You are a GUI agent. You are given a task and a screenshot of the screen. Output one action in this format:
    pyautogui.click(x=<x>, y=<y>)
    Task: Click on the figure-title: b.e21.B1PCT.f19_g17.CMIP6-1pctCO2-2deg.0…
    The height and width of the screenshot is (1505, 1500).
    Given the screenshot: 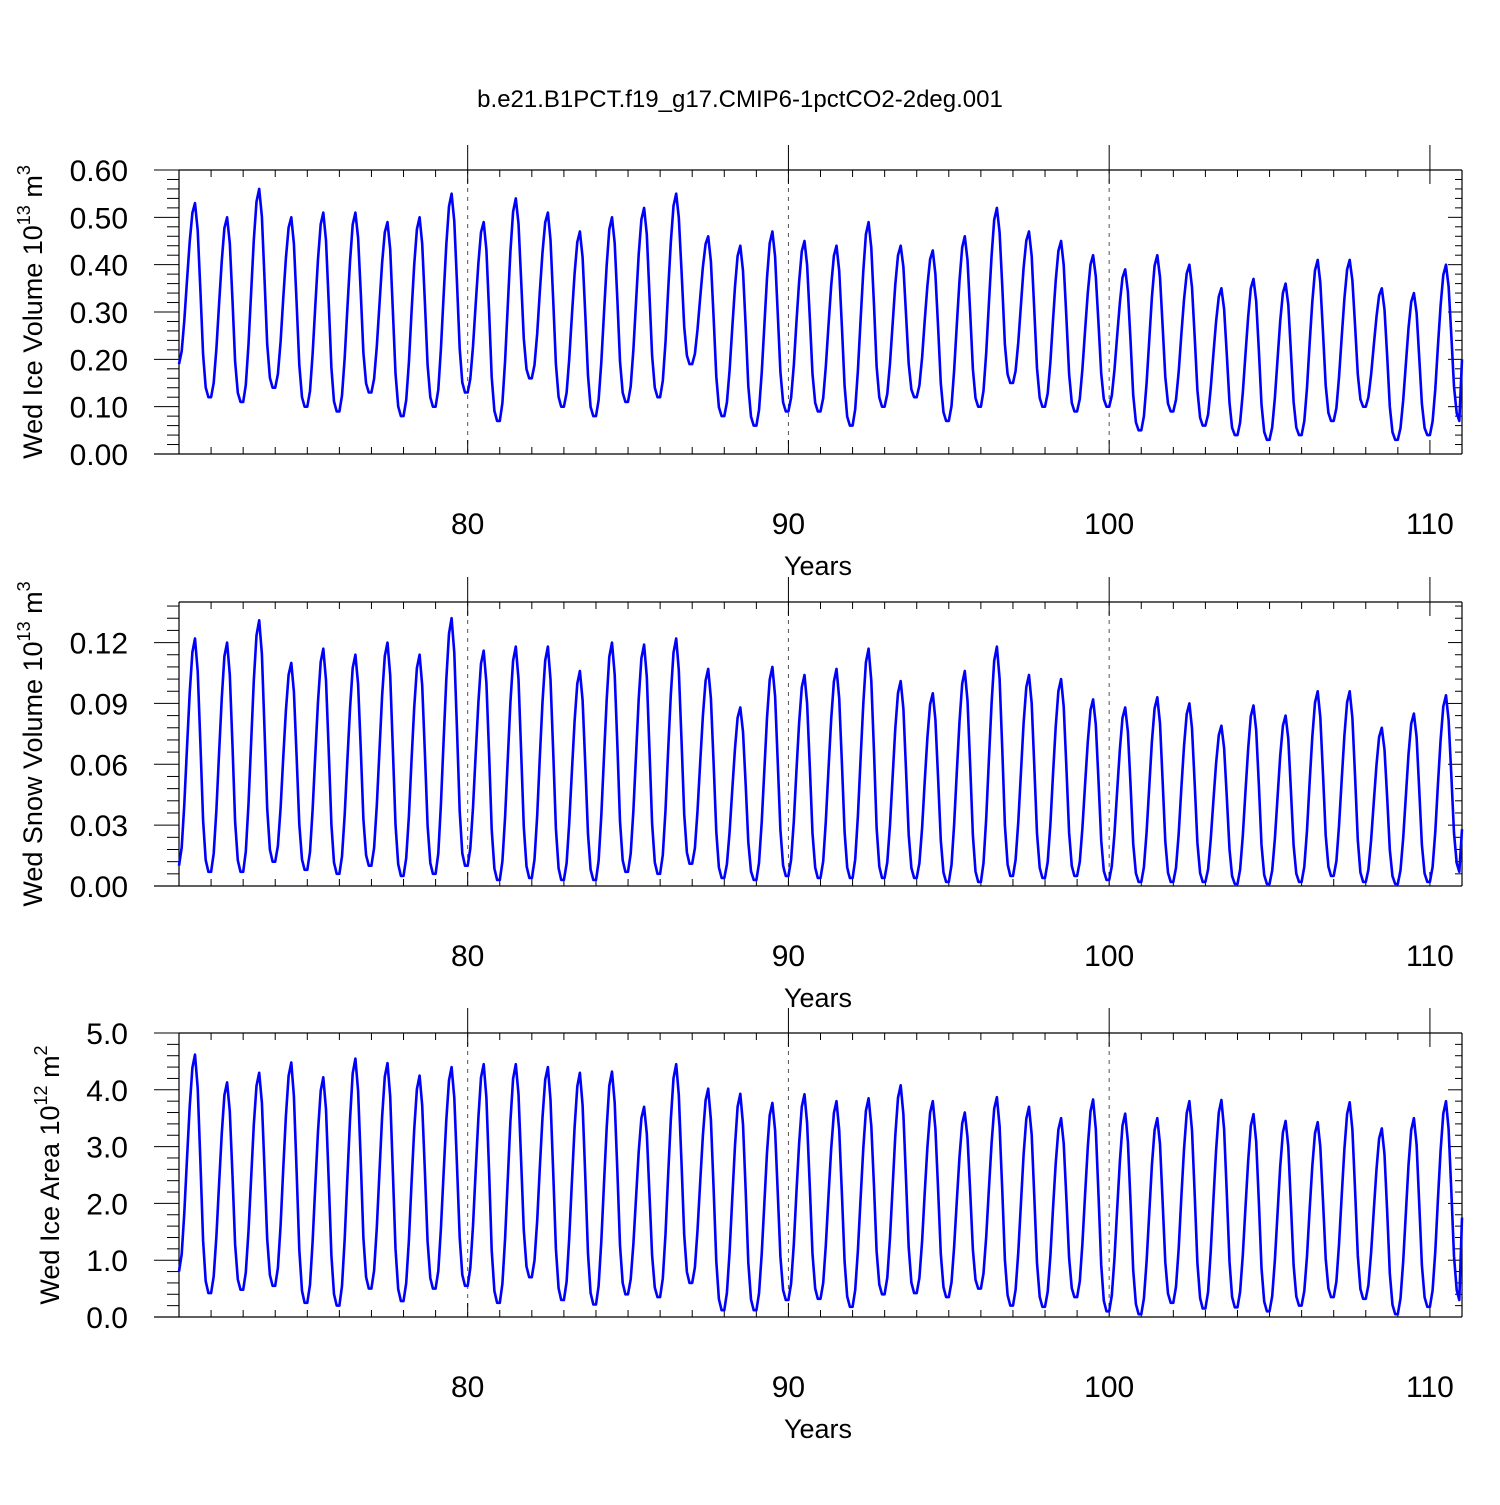 What is the action you would take?
    pyautogui.click(x=740, y=99)
    